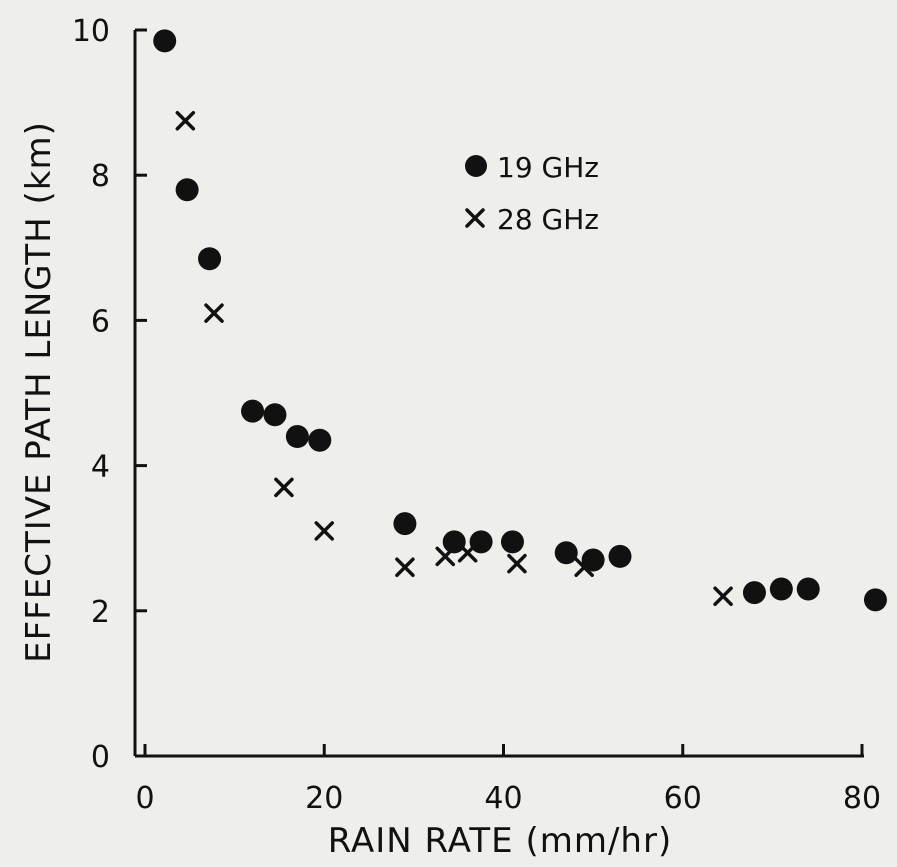 Image resolution: width=897 pixels, height=867 pixels. I want to click on x-tick-label: 60, so click(683, 798).